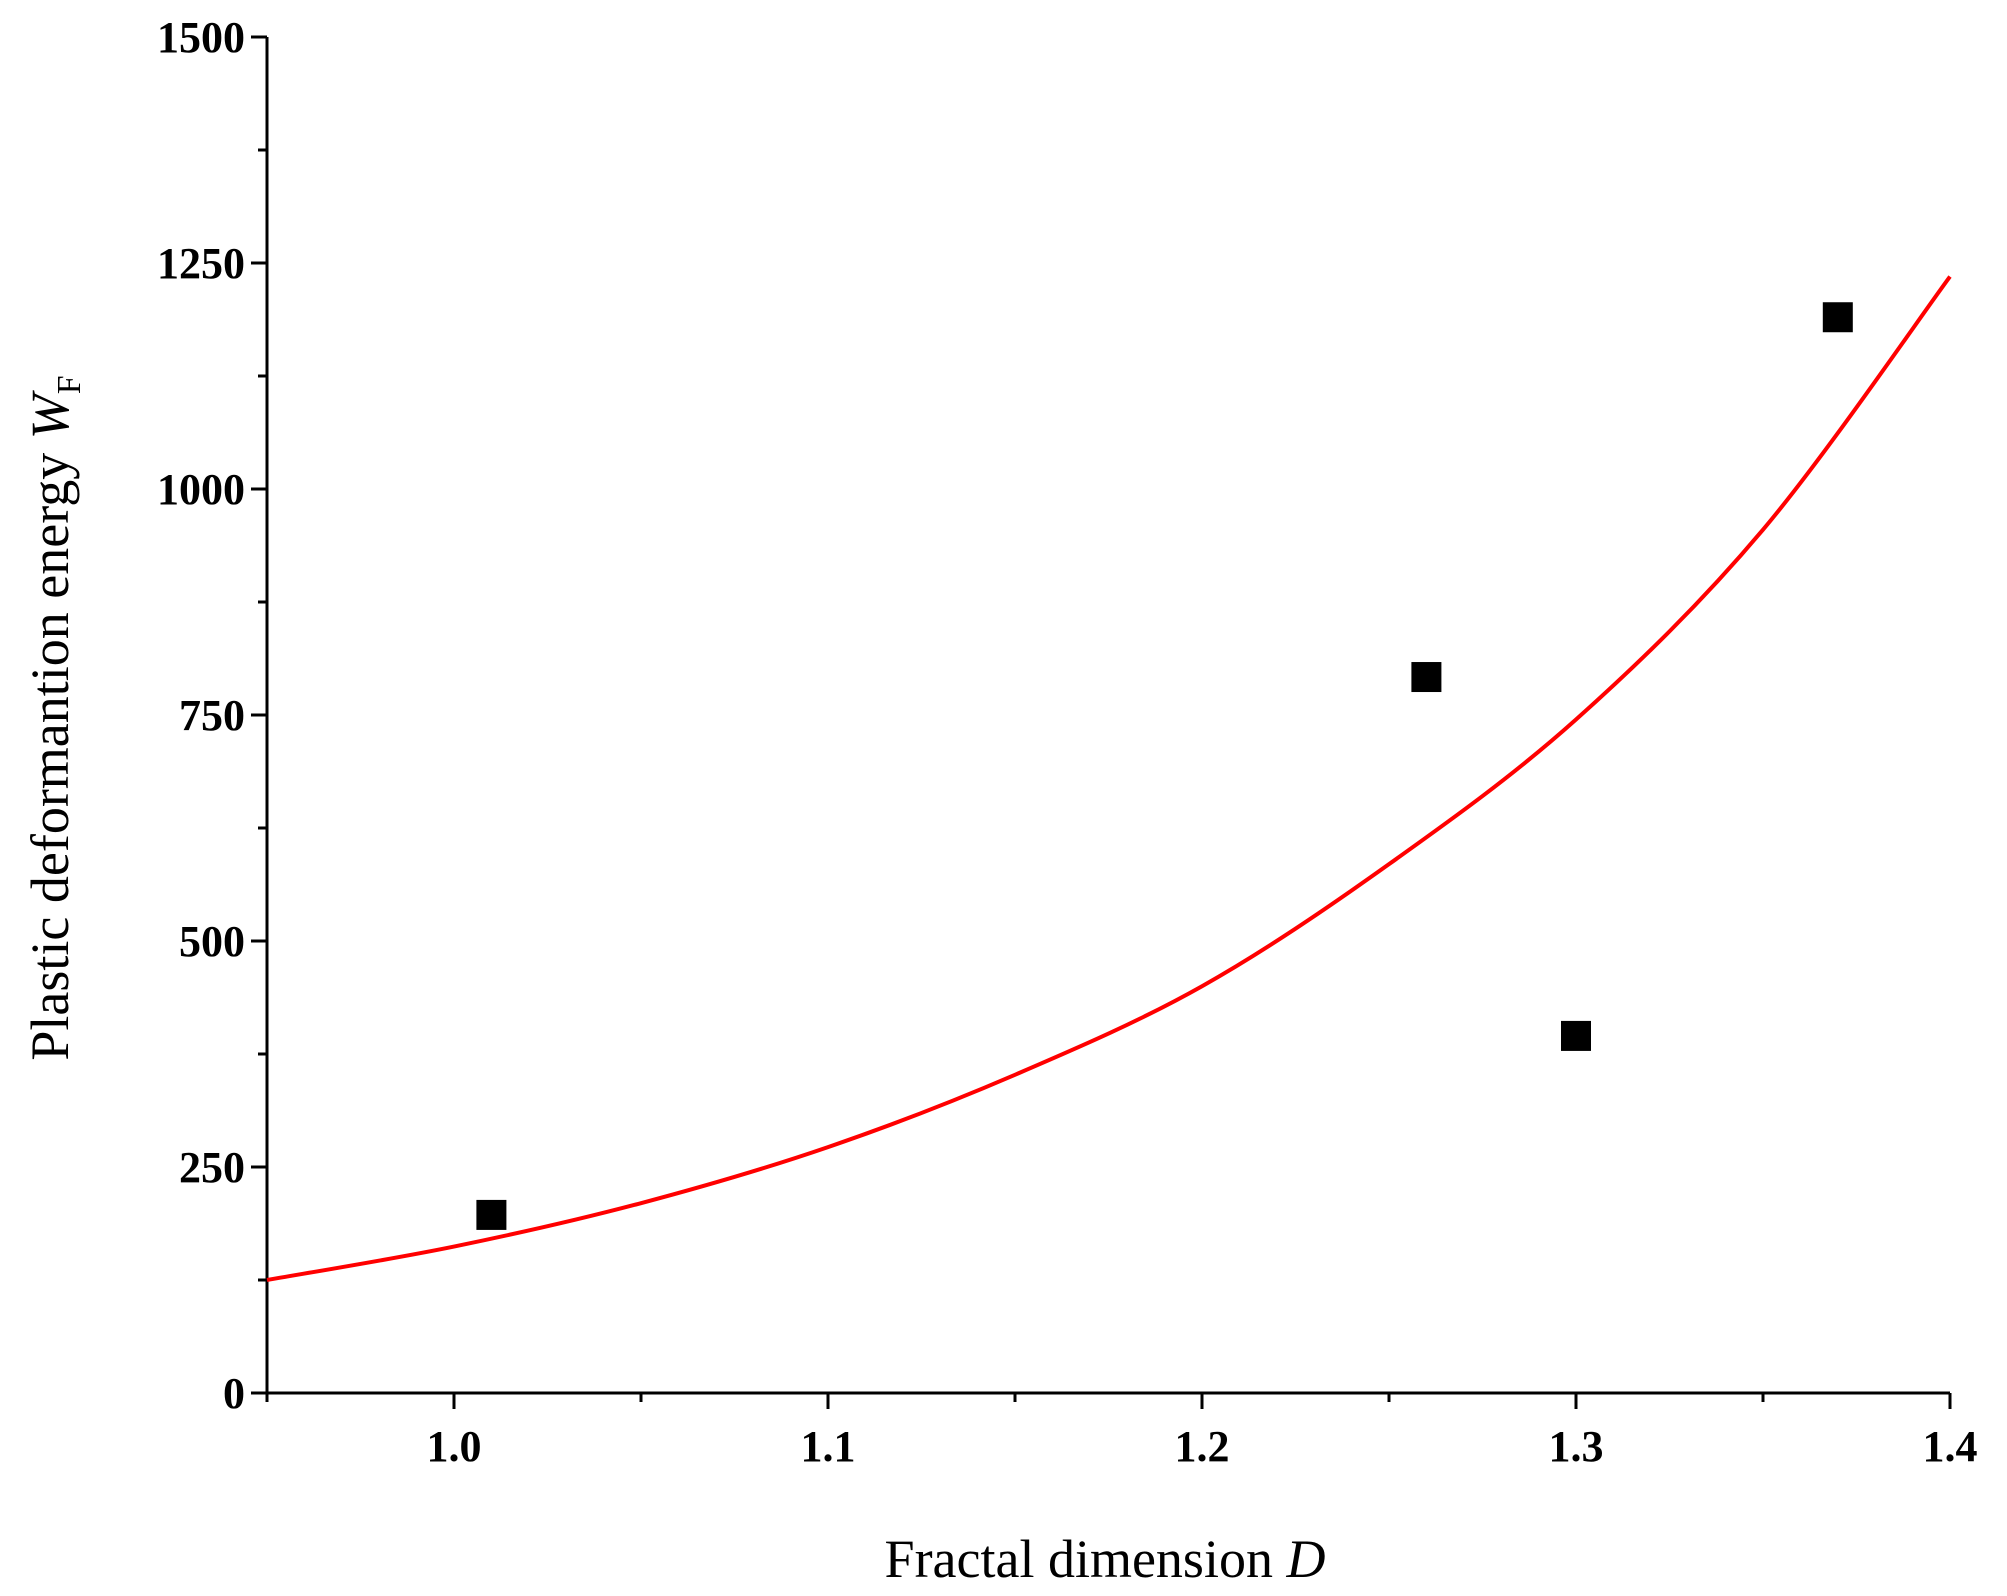  Describe the element at coordinates (201, 489) in the screenshot. I see `y-tick-label: 1000` at that location.